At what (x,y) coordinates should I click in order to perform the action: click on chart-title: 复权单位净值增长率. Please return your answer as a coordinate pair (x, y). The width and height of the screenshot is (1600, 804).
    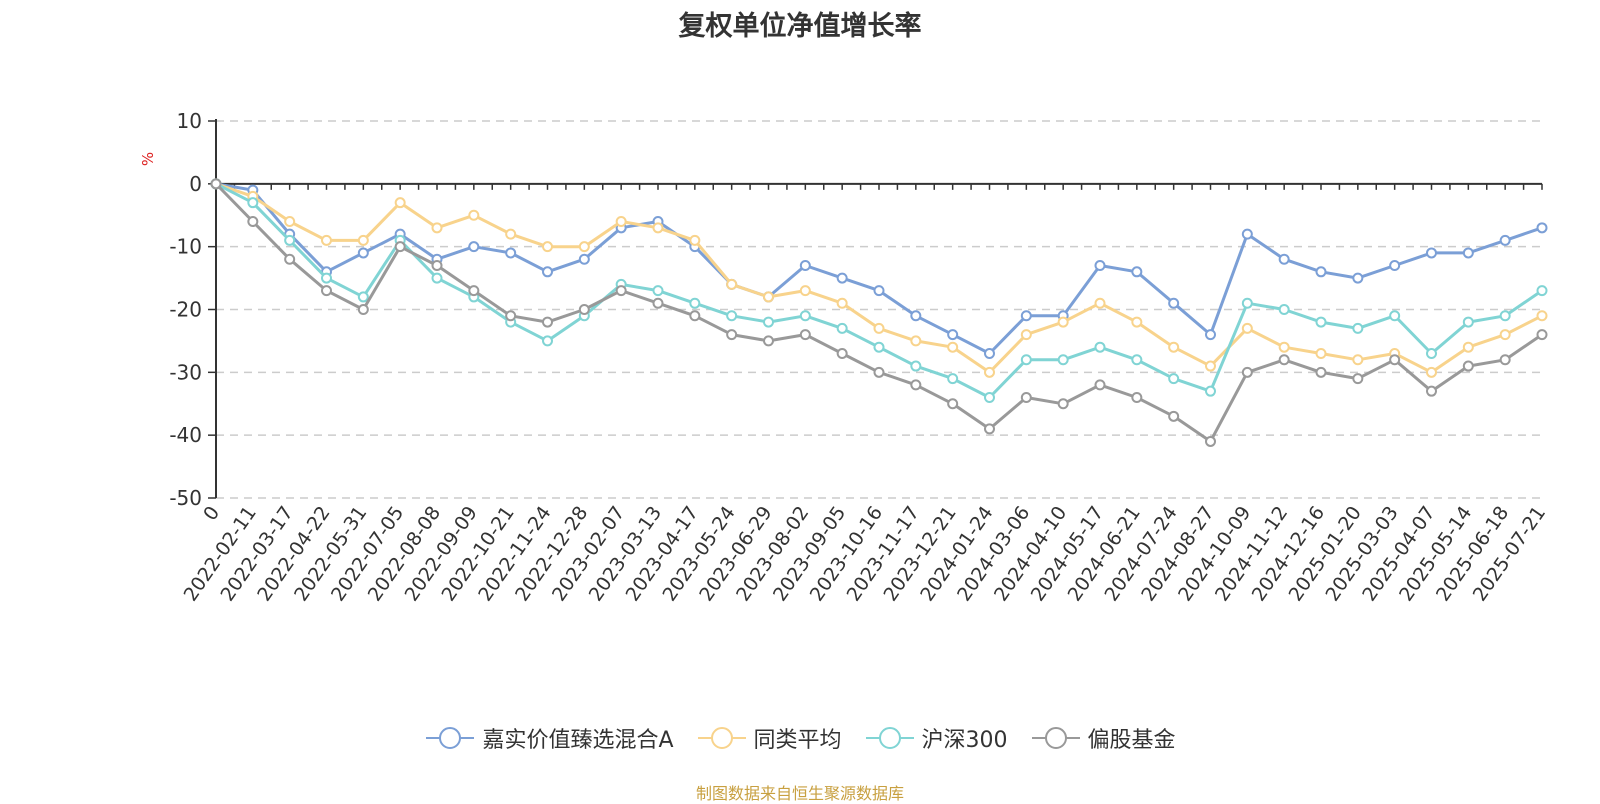
    Looking at the image, I should click on (800, 26).